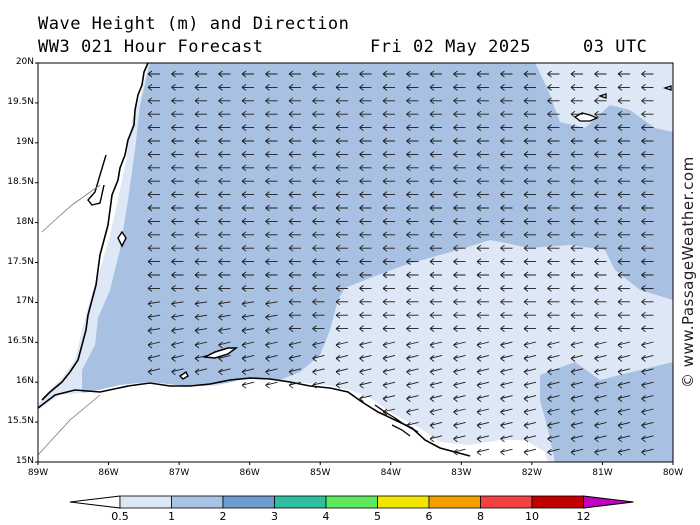  Describe the element at coordinates (429, 516) in the screenshot. I see `legend-tick-label: 6` at that location.